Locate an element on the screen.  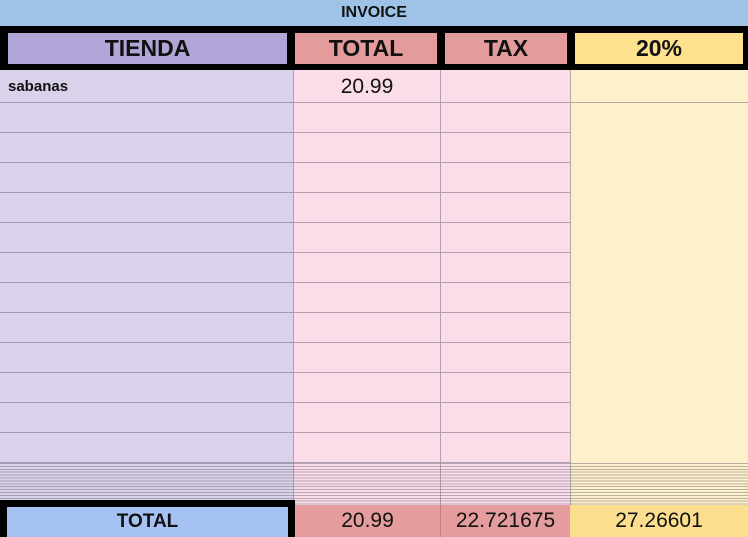
cell-tax-row3 is located at coordinates (505, 148).